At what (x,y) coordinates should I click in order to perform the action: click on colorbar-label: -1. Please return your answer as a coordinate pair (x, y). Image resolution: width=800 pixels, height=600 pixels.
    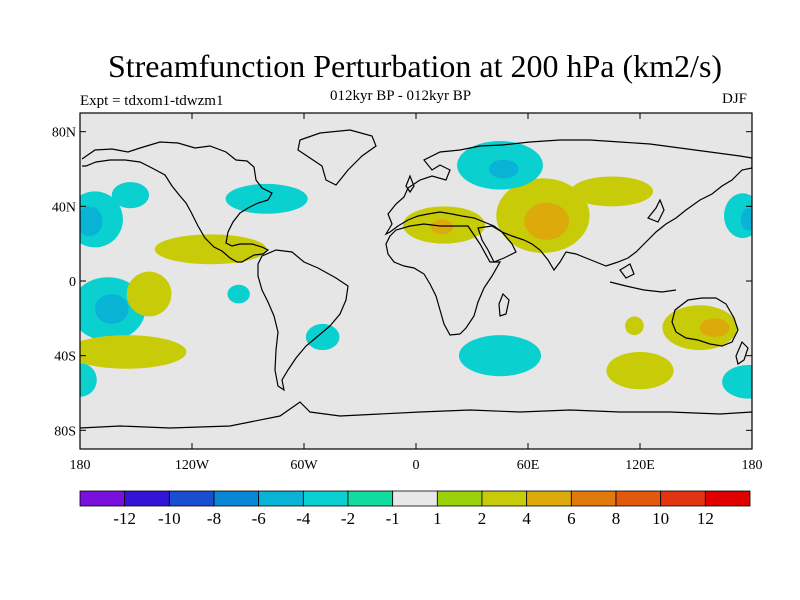
    Looking at the image, I should click on (393, 518).